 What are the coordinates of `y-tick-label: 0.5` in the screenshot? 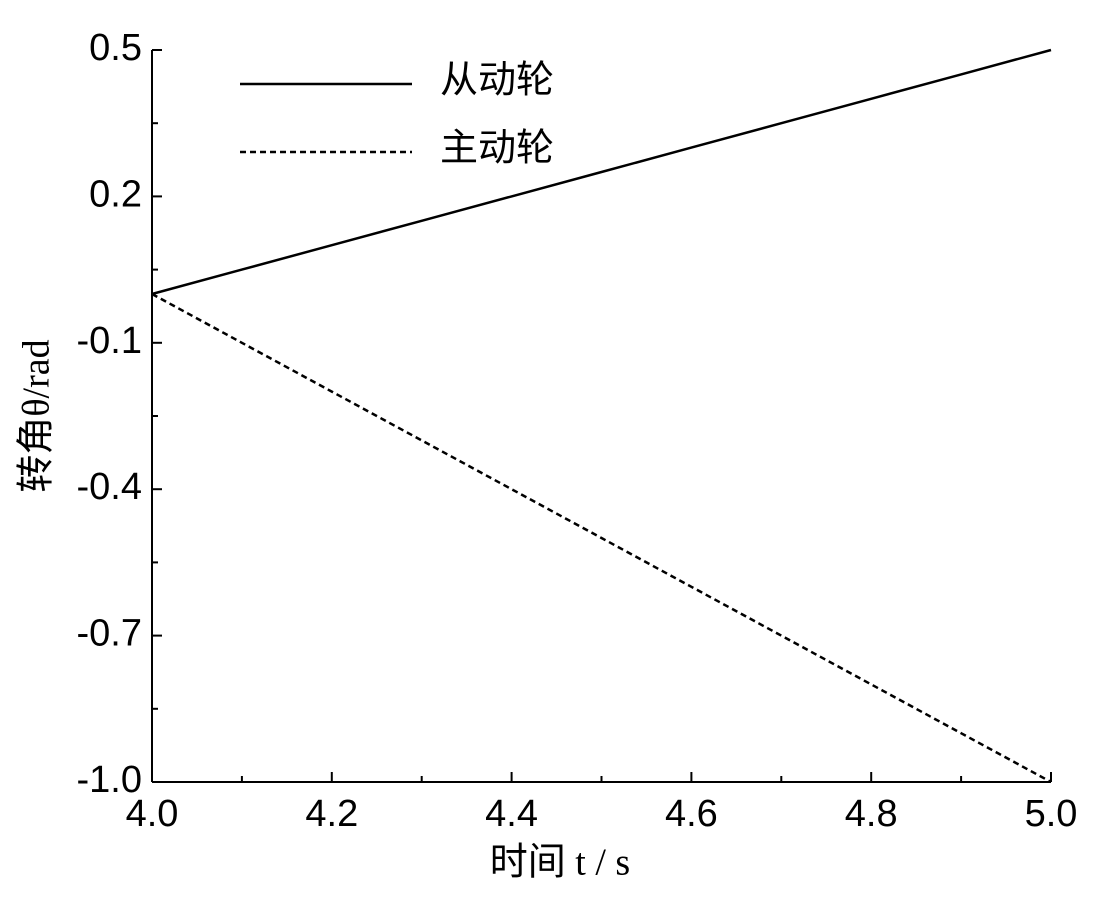 It's located at (115, 48).